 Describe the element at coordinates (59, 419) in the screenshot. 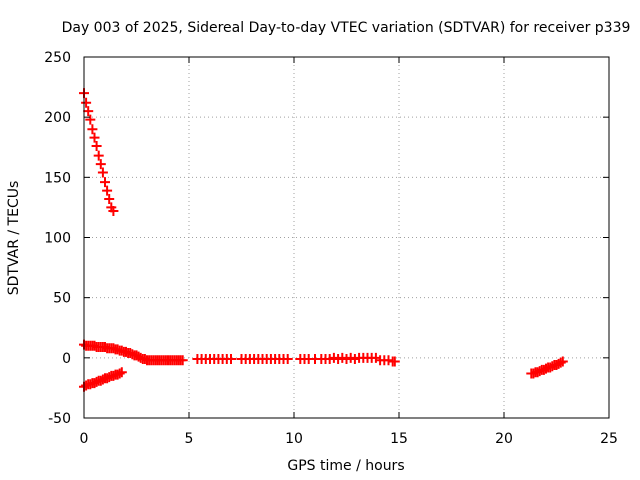

I see `y-tick-label: -50` at that location.